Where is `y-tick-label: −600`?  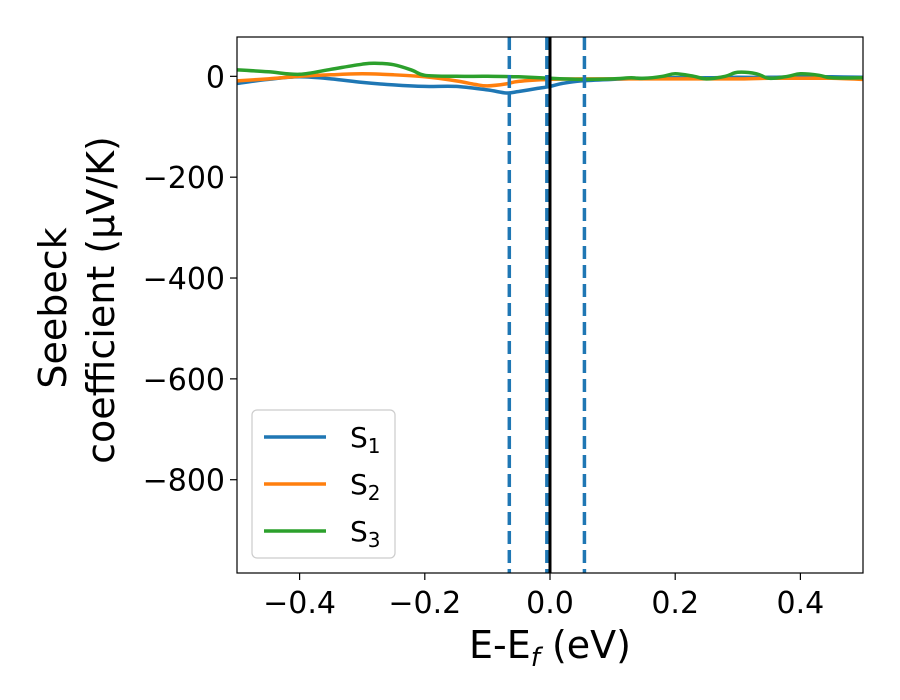 y-tick-label: −600 is located at coordinates (184, 380).